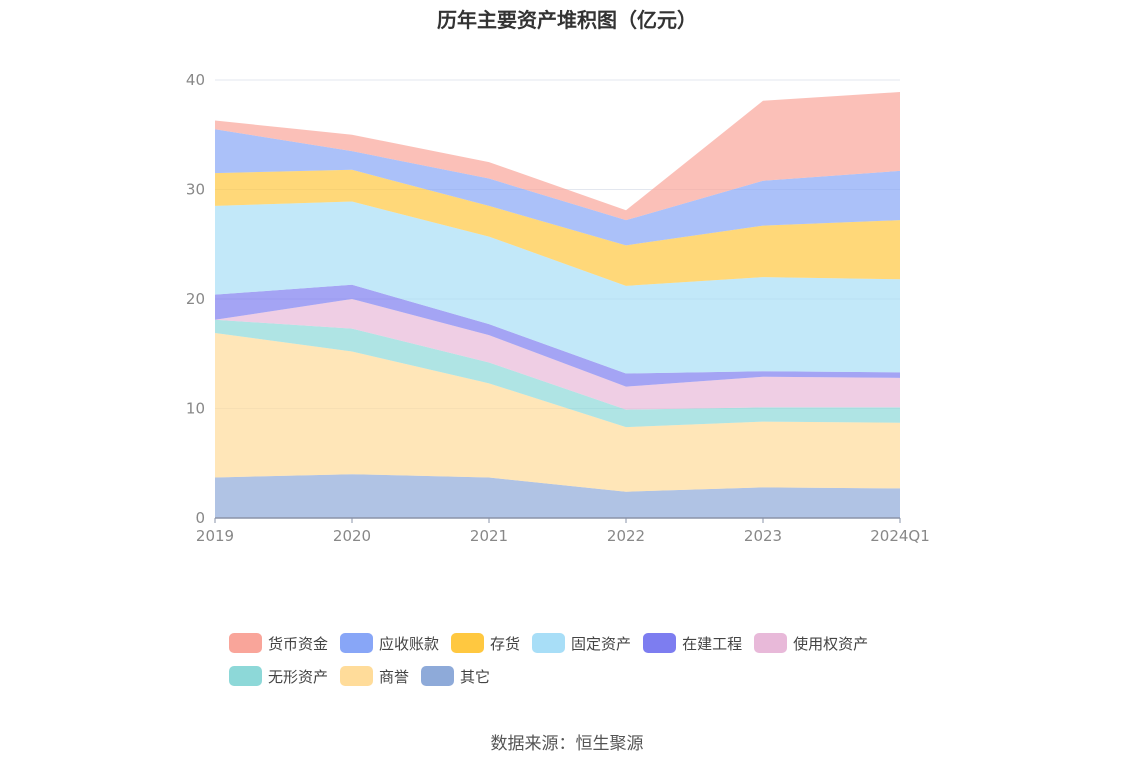  Describe the element at coordinates (195, 80) in the screenshot. I see `y-tick-label: 40` at that location.